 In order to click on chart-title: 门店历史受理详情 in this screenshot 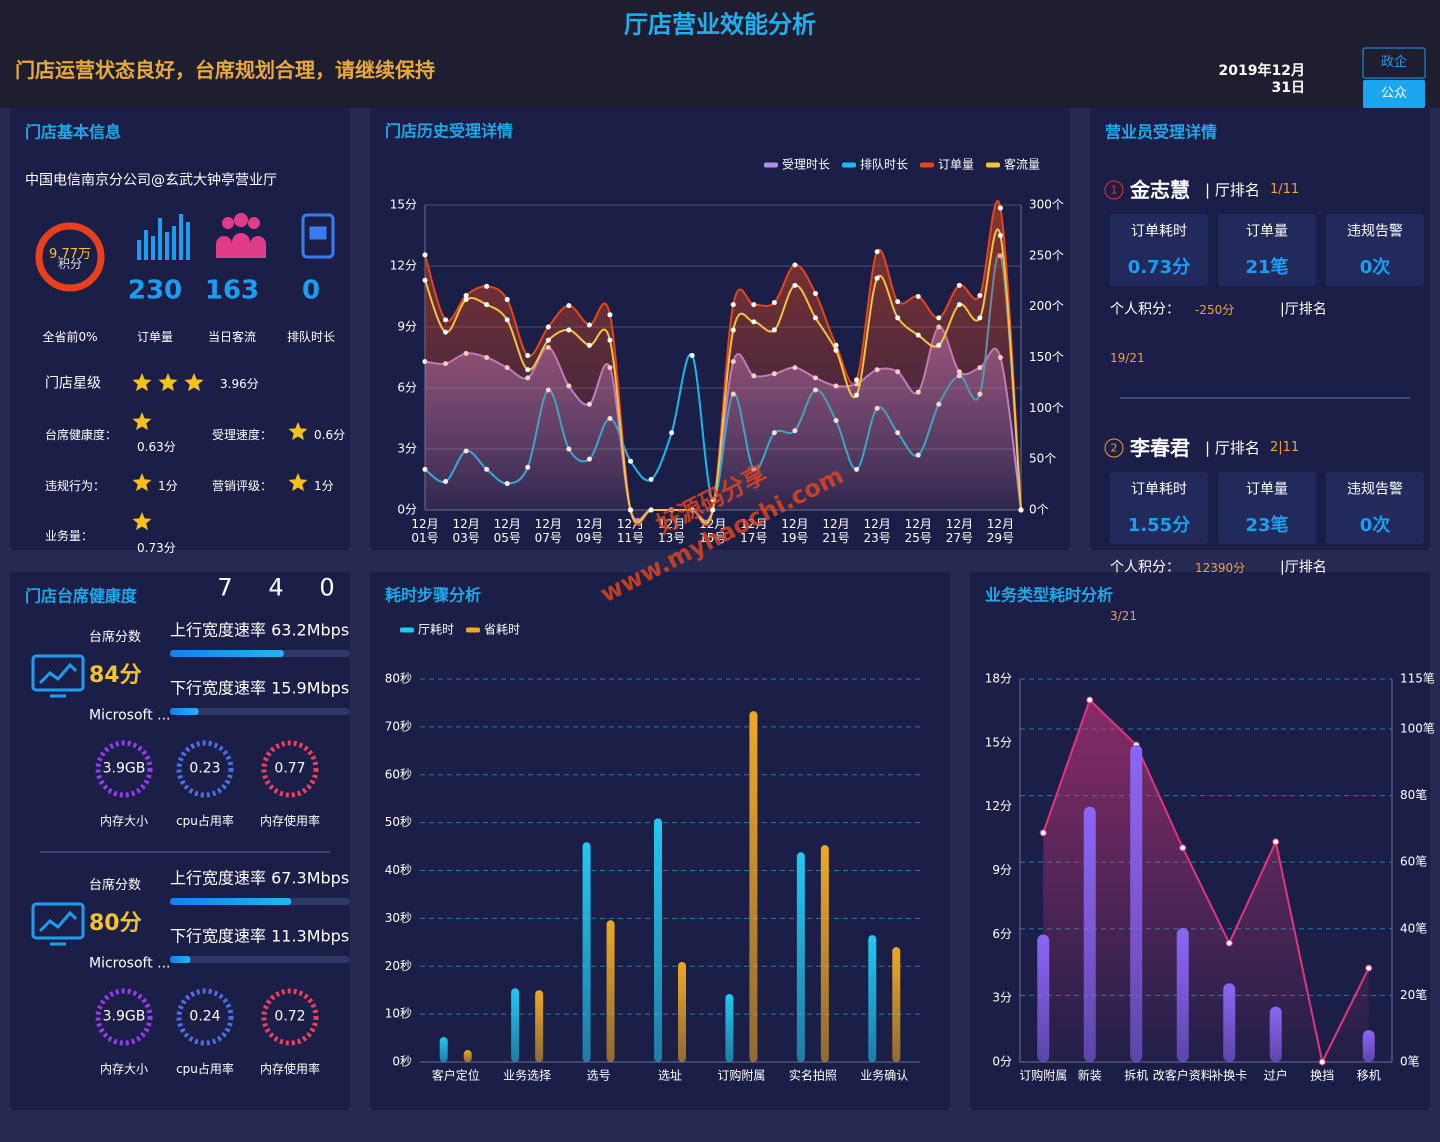, I will do `click(449, 131)`.